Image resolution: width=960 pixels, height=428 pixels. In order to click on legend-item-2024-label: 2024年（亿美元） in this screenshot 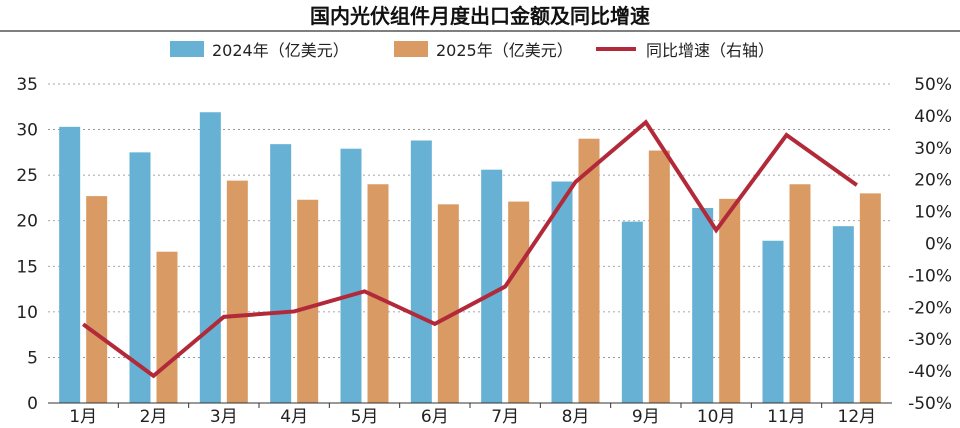, I will do `click(280, 50)`.